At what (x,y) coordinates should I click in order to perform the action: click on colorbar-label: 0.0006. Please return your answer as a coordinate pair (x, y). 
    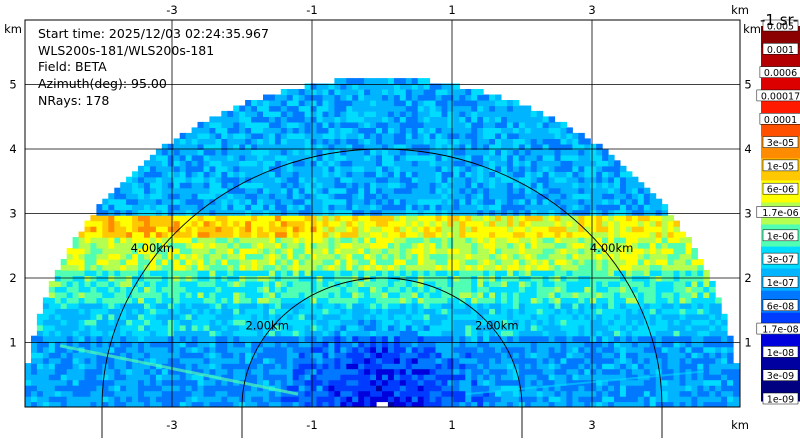
    Looking at the image, I should click on (780, 73).